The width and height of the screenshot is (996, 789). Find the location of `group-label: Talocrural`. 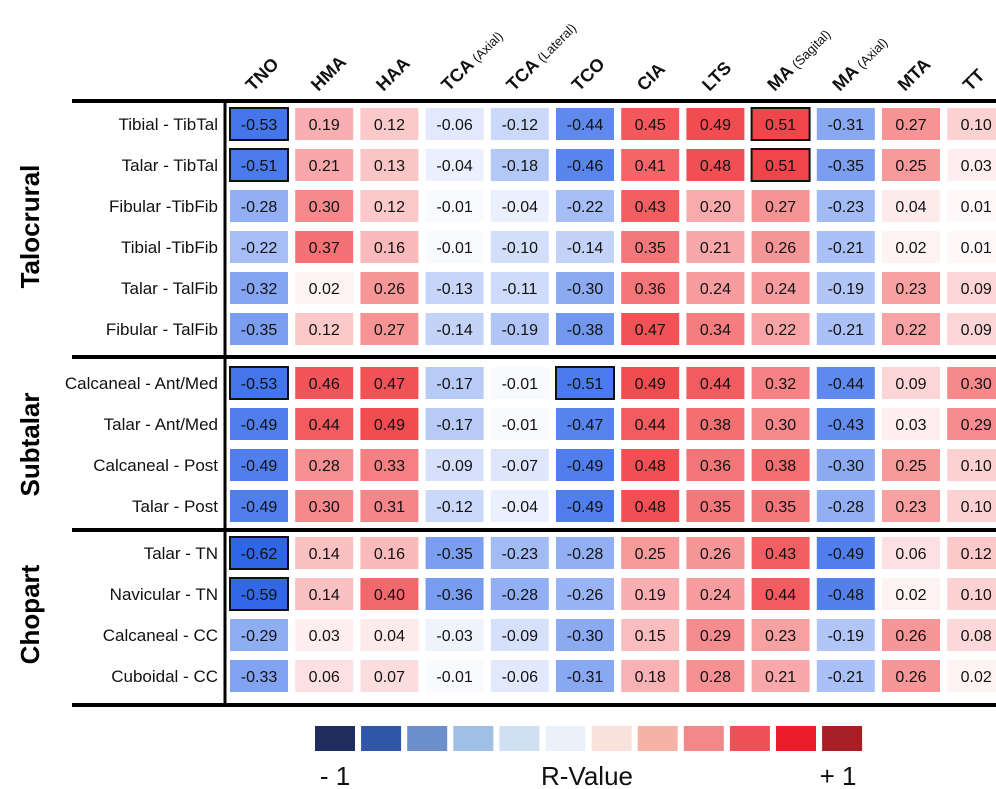

group-label: Talocrural is located at coordinates (30, 227).